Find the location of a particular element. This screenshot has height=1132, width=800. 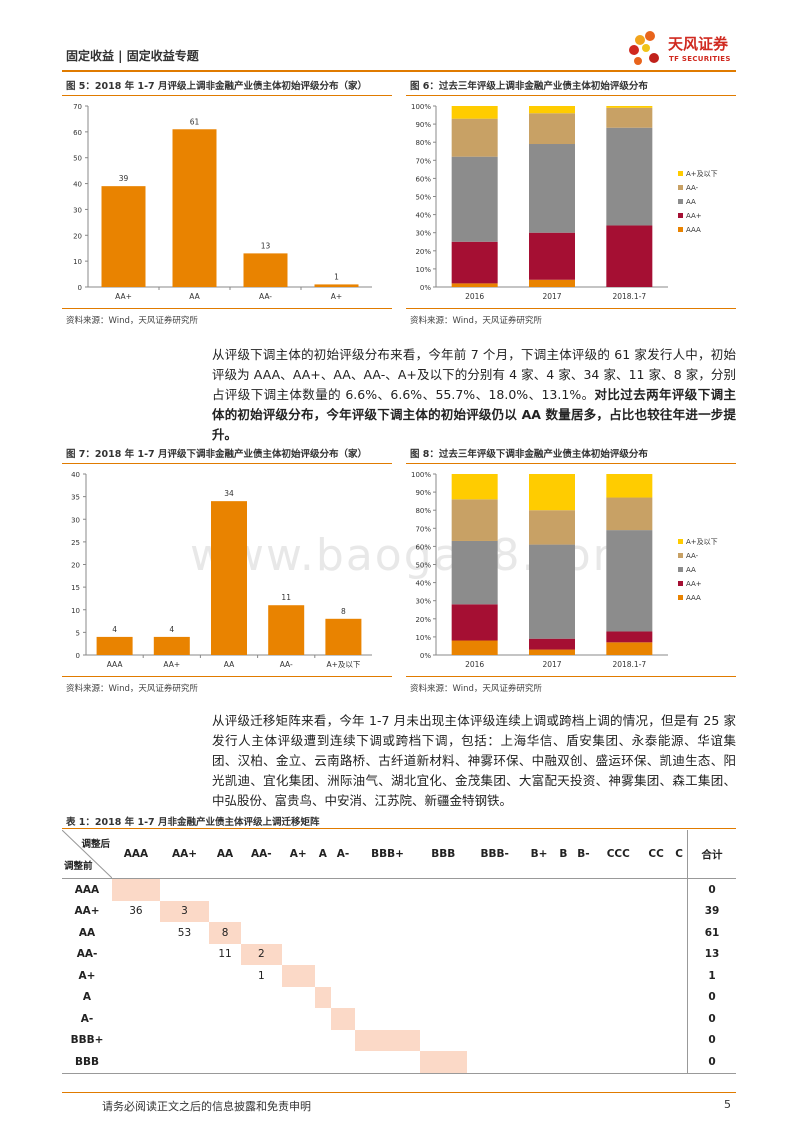

fig7-title: 图 7：2018 年 1-7 月评级下调非金融产业债主体初始评级分布（家） is located at coordinates (216, 454).